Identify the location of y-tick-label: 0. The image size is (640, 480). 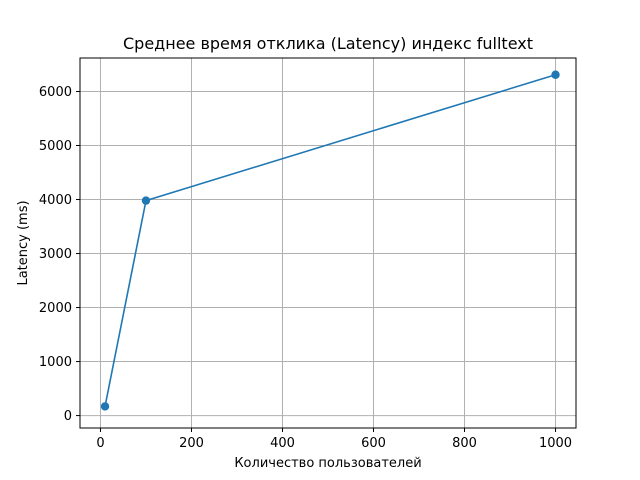
(68, 416).